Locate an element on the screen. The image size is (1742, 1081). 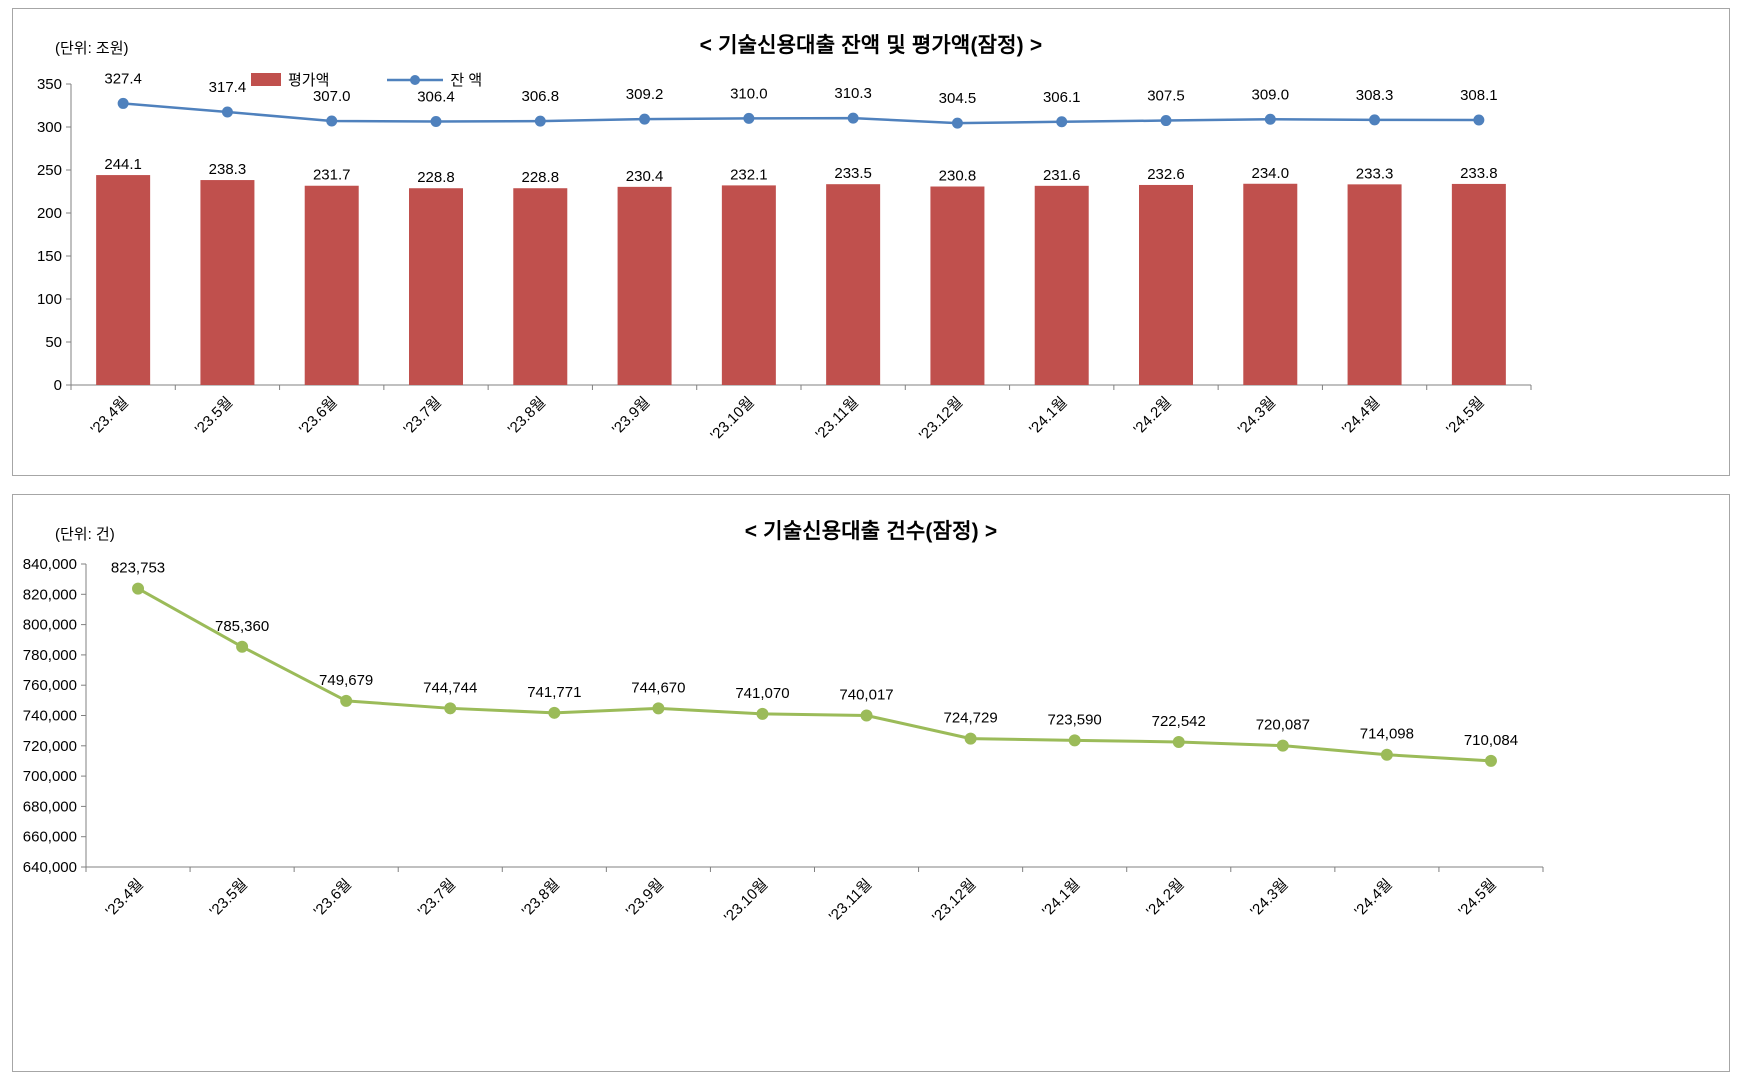
svg-text: 308.3 is located at coordinates (1375, 95).